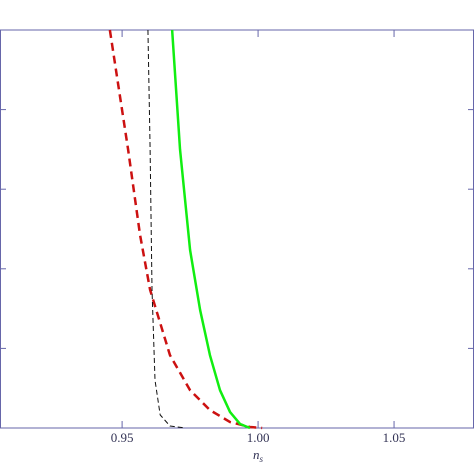 The image size is (474, 474). I want to click on x-tick-label: 1.05, so click(394, 437).